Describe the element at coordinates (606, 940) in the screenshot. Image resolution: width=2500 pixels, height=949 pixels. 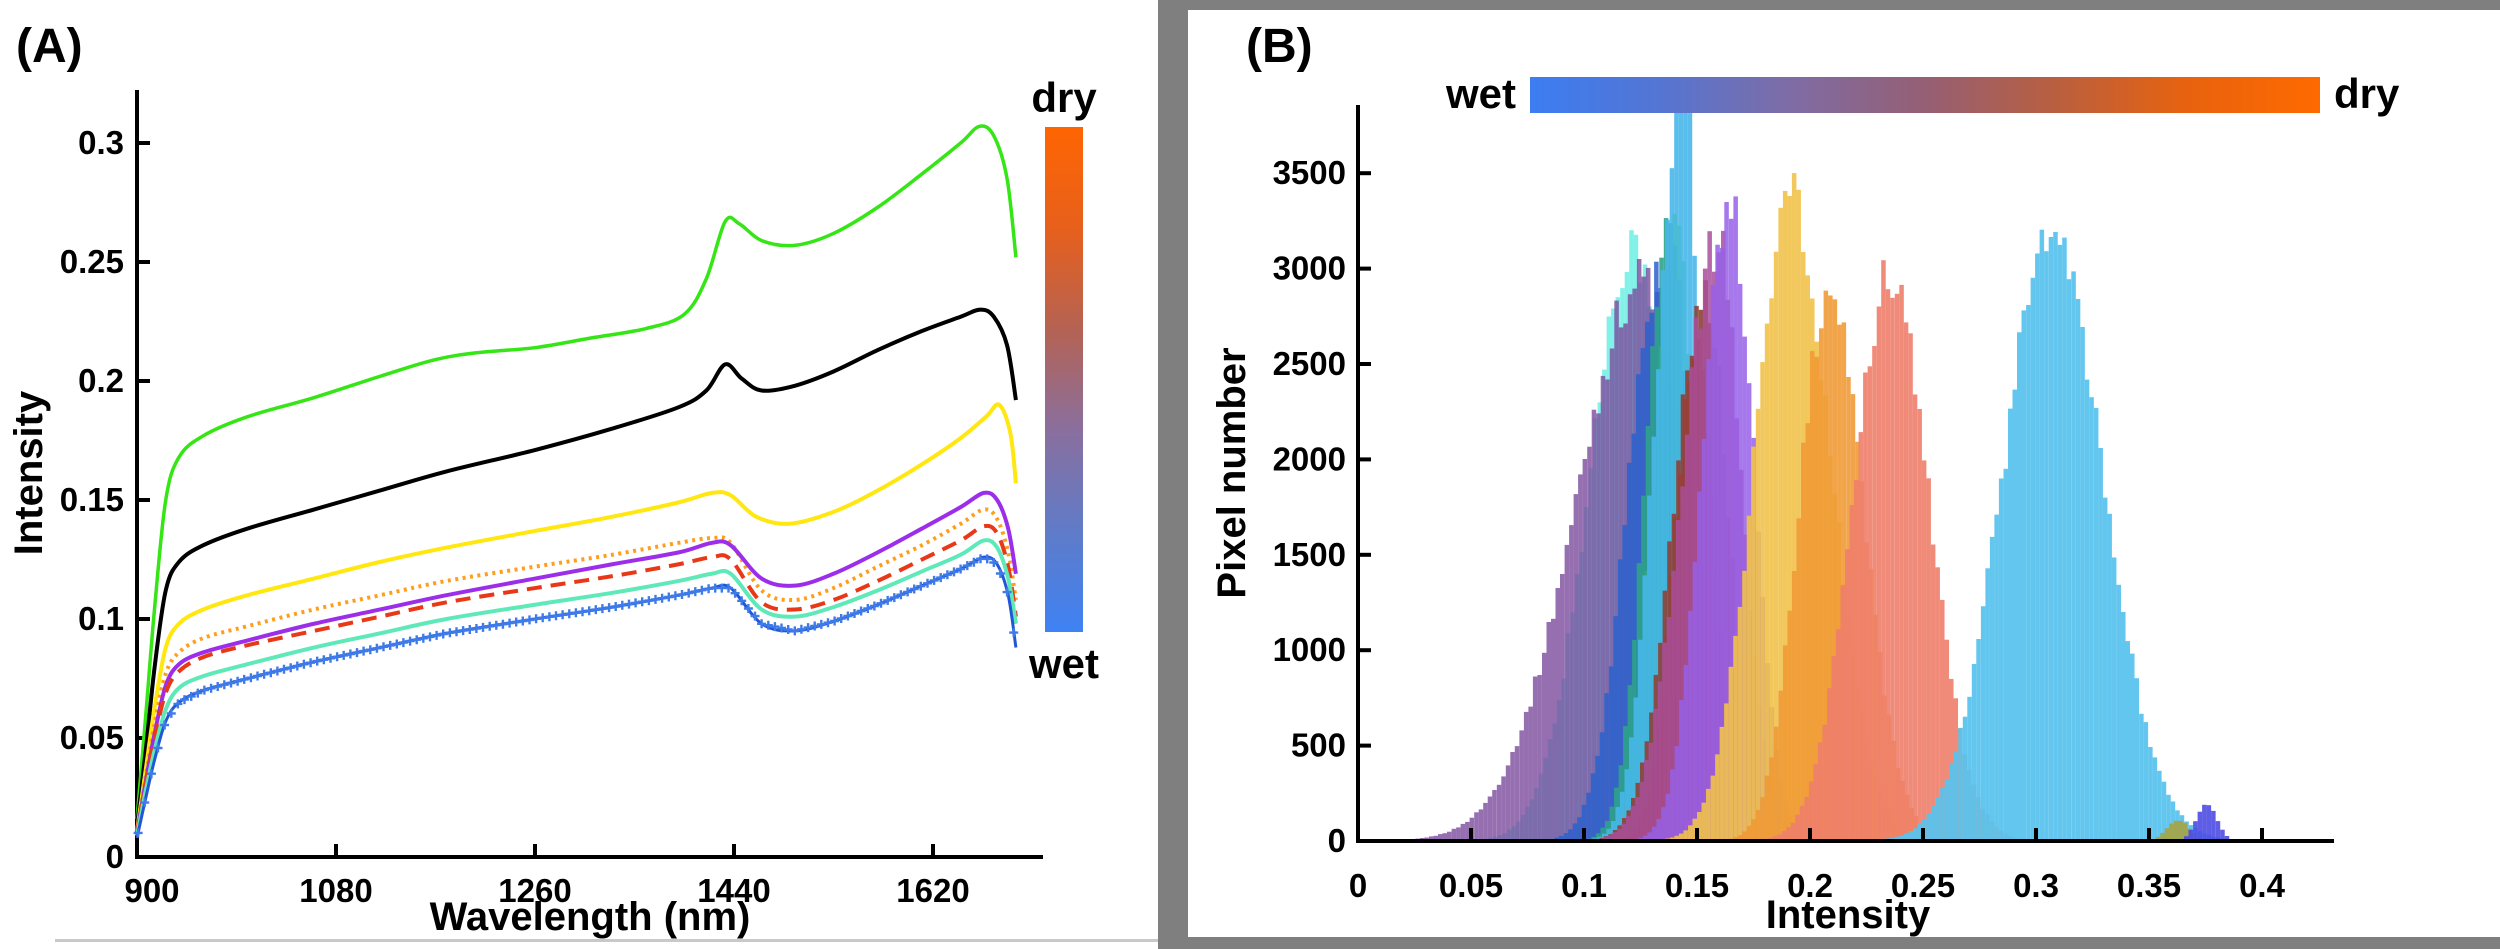
I see `panel-a-bottom-rule` at that location.